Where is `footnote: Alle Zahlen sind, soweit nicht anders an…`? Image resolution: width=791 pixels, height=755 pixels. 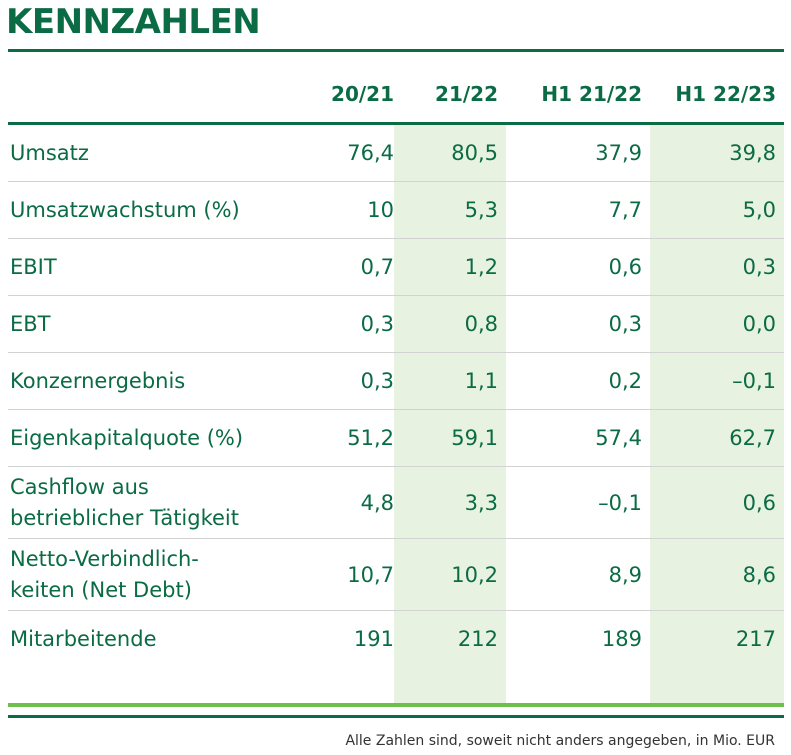
footnote: Alle Zahlen sind, soweit nicht anders an… is located at coordinates (560, 741).